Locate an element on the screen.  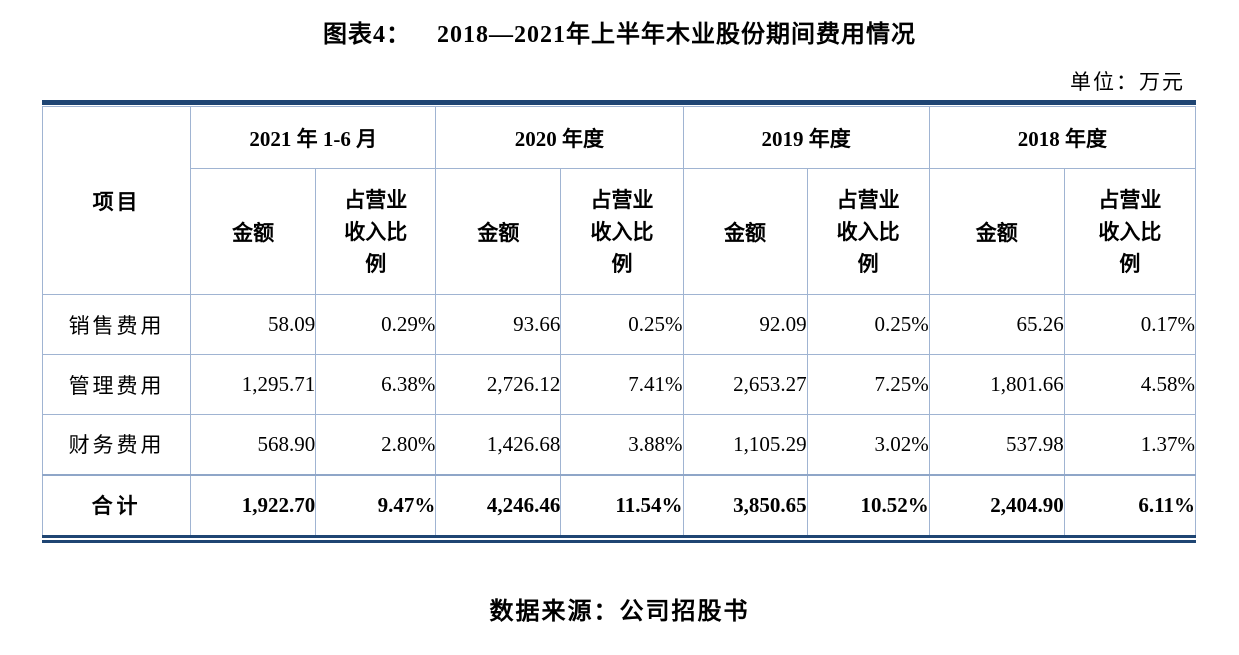
header-period-2019: 2019 年度 is located at coordinates (806, 137).